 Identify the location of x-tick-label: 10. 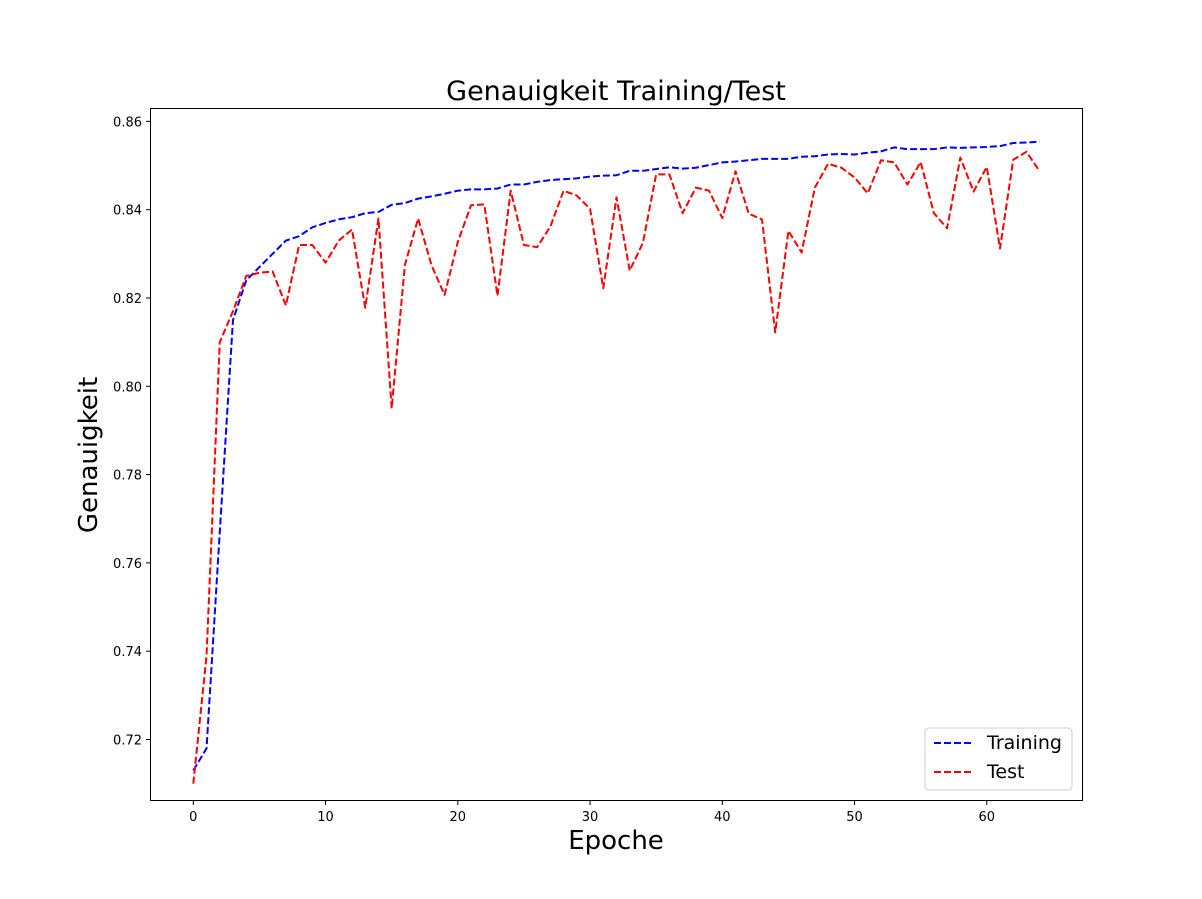
(325, 817).